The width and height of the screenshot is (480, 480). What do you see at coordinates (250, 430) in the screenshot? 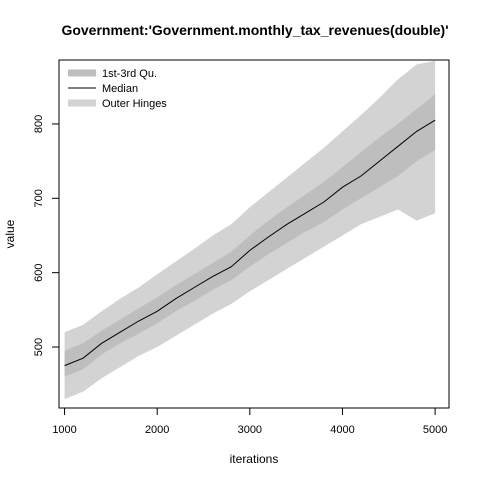
I see `x-tick-label: 3000` at bounding box center [250, 430].